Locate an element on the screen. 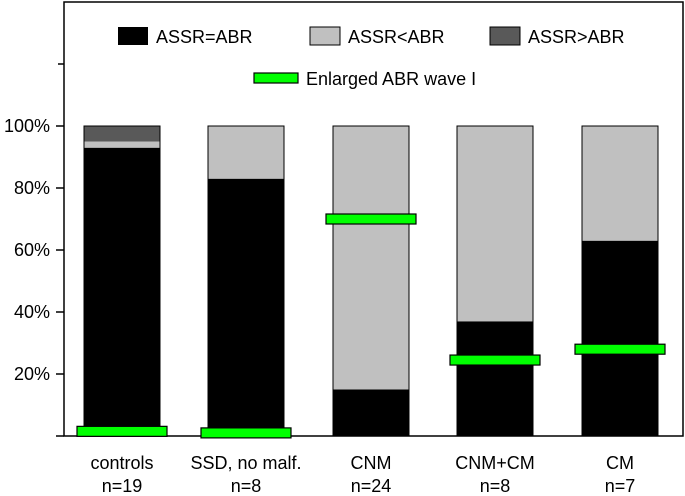 The width and height of the screenshot is (685, 496). y-tick-label: 40% is located at coordinates (32, 312).